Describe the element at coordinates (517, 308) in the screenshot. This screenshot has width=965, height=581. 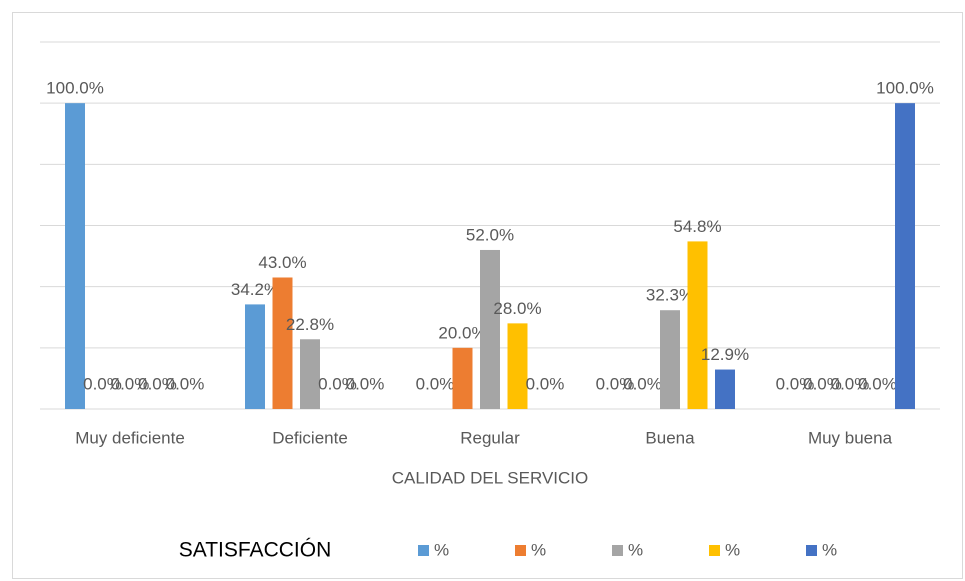
I see `value-label: 28.0%` at that location.